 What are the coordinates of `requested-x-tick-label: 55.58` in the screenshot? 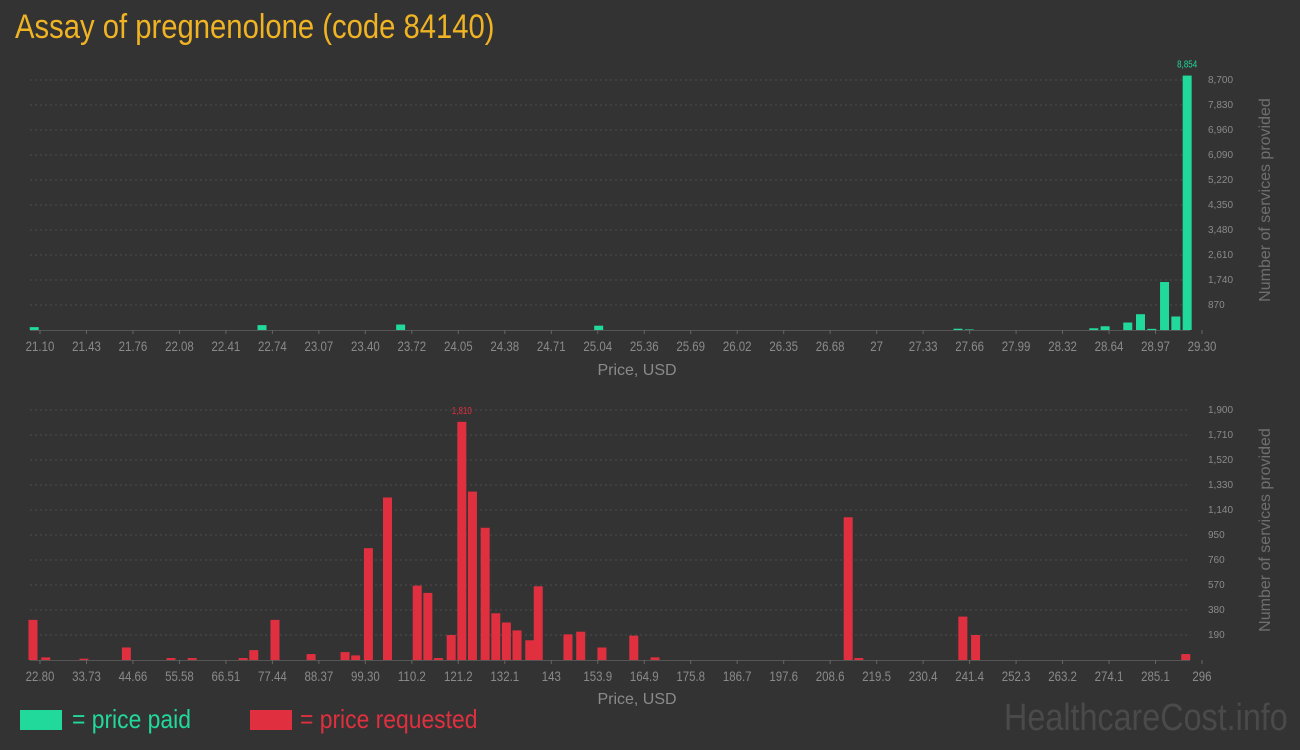 It's located at (179, 676).